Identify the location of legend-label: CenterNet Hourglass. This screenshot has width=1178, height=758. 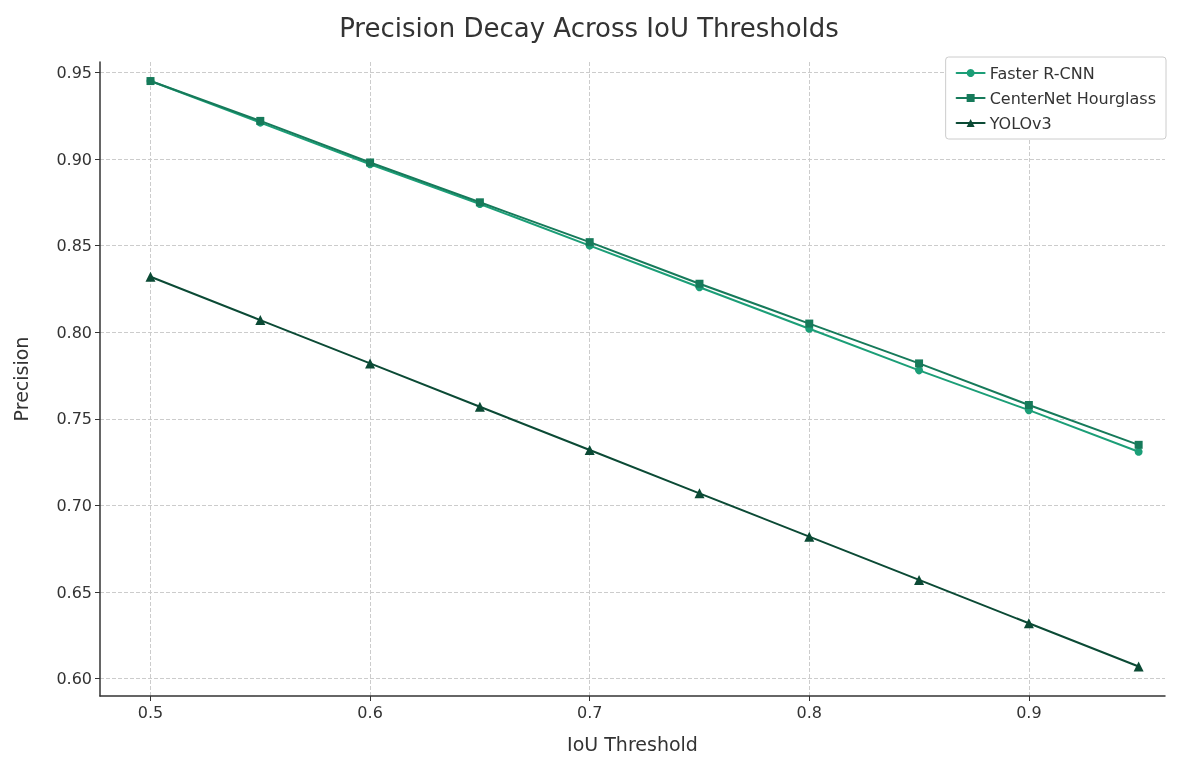
(1072, 98).